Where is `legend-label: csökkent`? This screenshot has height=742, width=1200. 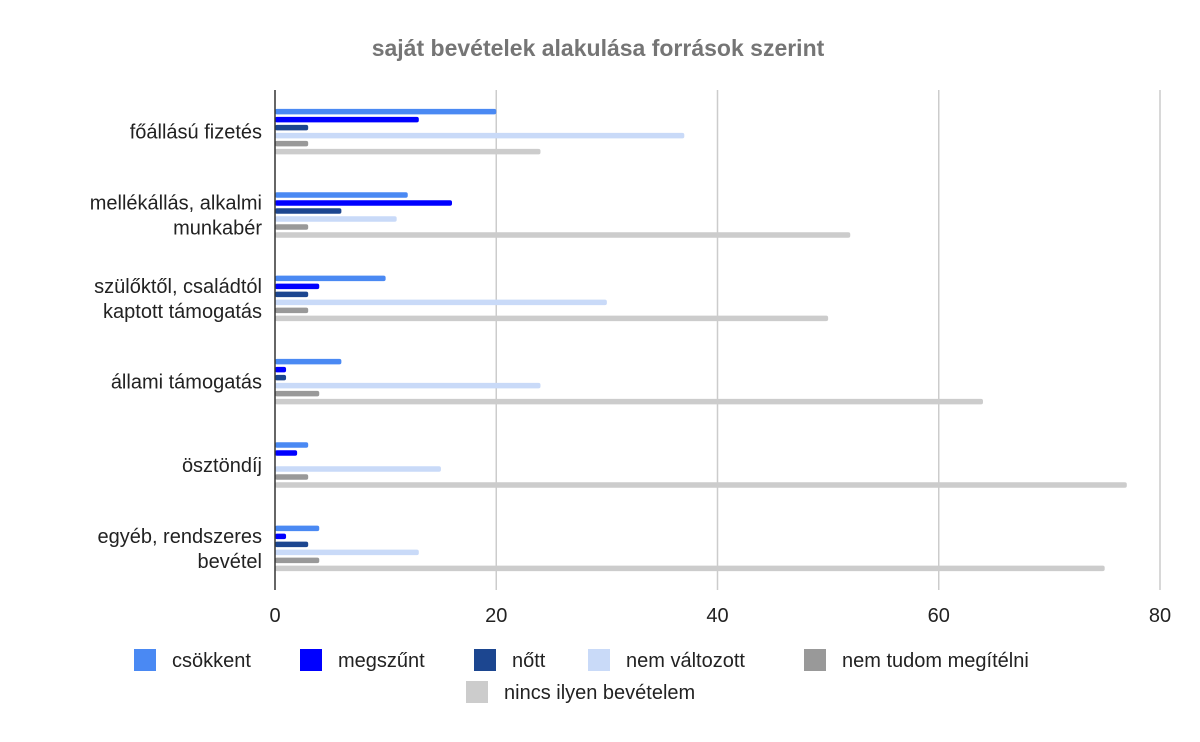 legend-label: csökkent is located at coordinates (211, 661).